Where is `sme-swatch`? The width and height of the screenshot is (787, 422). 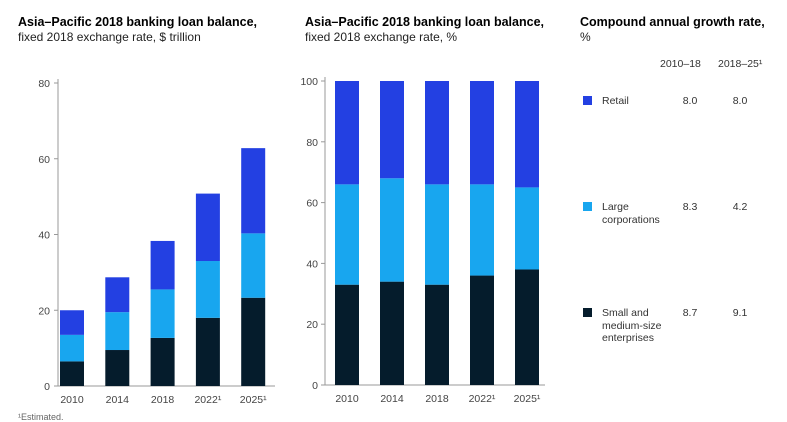 sme-swatch is located at coordinates (587, 312).